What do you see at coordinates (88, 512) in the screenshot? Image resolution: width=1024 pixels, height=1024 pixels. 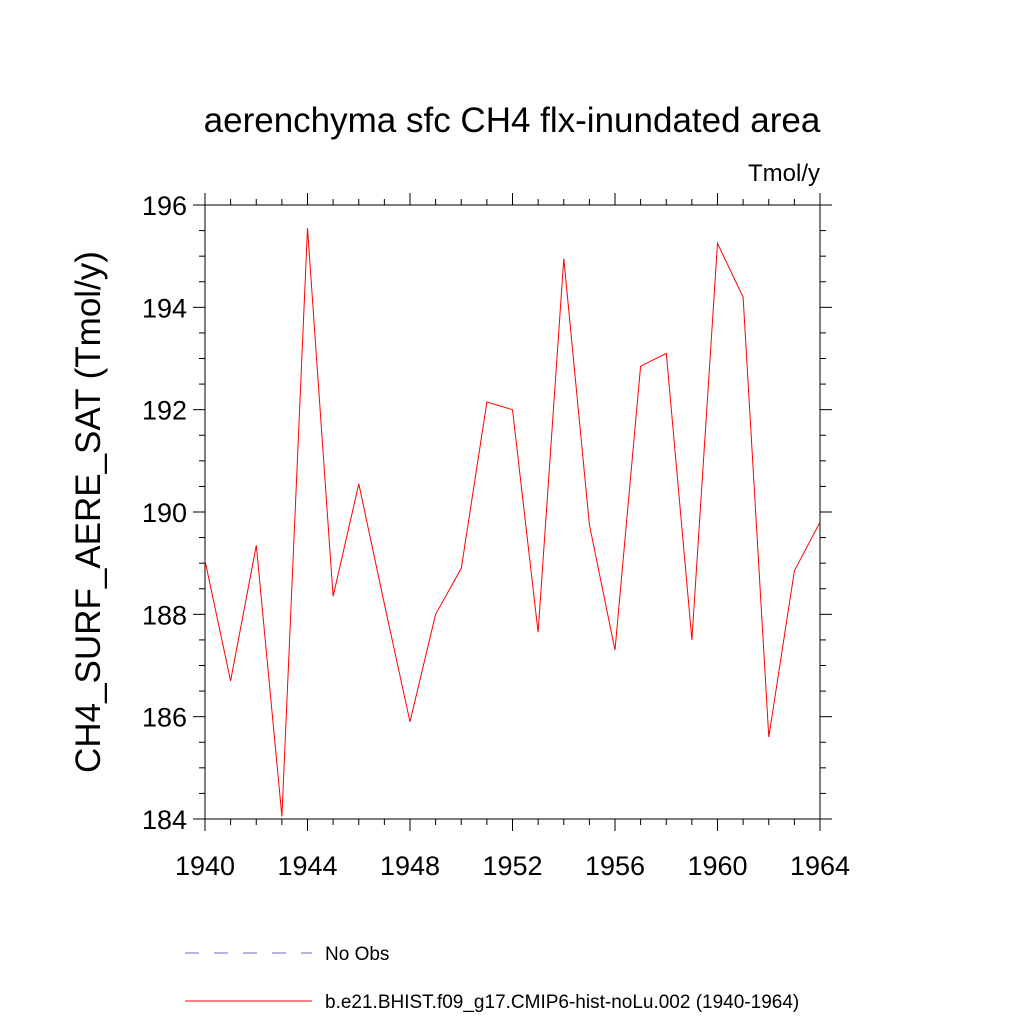 I see `y-axis-label: CH4_SURF_AERE_SAT (Tmol/y)` at bounding box center [88, 512].